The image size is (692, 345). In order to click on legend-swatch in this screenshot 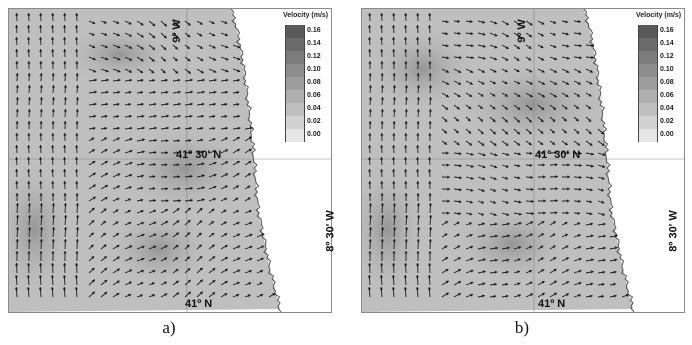, I will do `click(648, 122)`.